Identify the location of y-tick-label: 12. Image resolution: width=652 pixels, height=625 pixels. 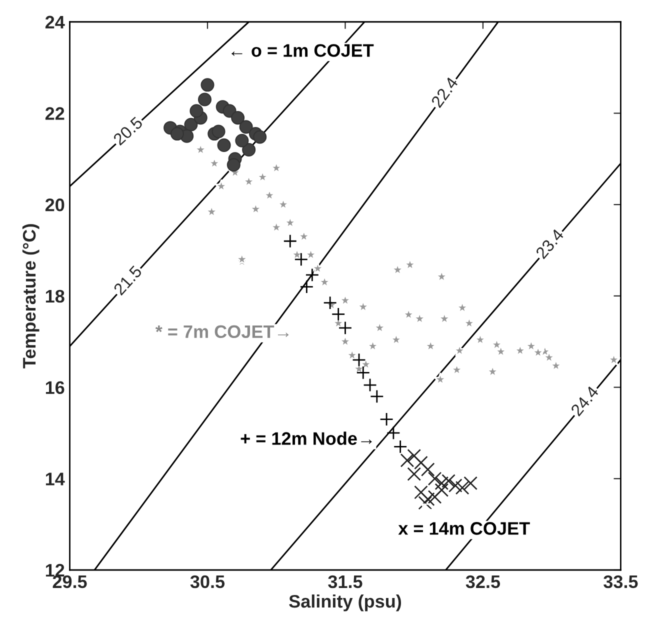
(55, 570).